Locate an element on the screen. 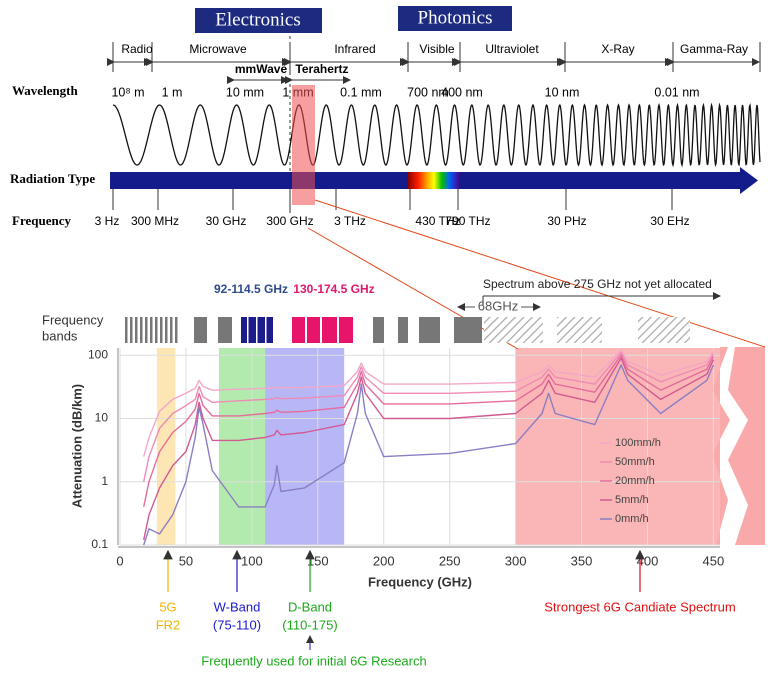 The height and width of the screenshot is (675, 780). wave is located at coordinates (436, 135).